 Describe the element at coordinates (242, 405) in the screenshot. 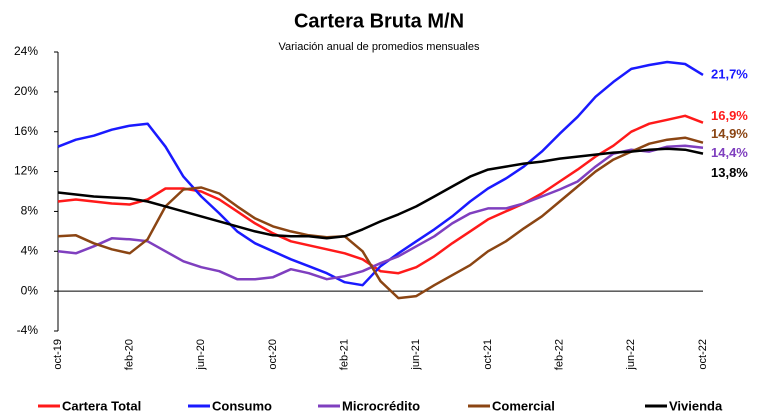

I see `legend-label: Consumo` at that location.